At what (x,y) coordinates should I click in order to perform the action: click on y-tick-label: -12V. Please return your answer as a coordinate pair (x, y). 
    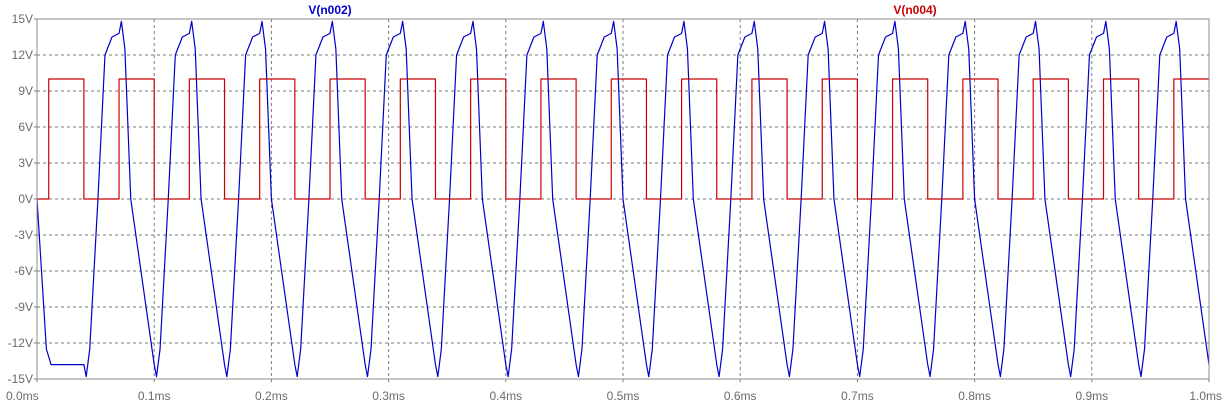
    Looking at the image, I should click on (20, 343).